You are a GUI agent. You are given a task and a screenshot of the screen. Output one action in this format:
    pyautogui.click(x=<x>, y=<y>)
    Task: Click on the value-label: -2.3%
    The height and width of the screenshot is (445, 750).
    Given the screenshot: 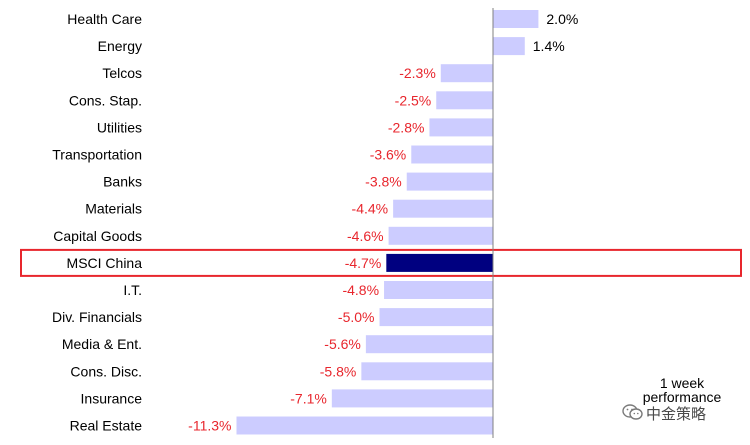 What is the action you would take?
    pyautogui.click(x=417, y=73)
    